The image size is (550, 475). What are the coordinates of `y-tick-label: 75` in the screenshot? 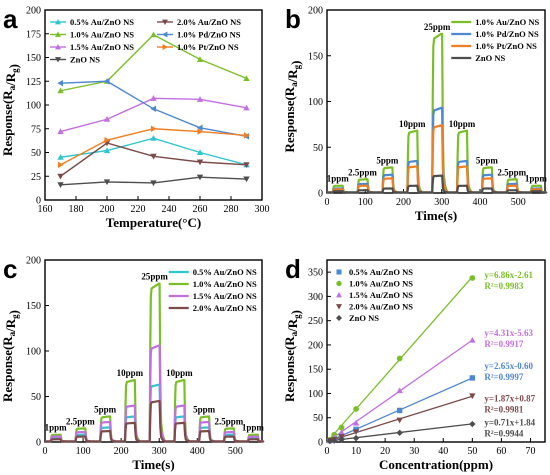 It's located at (36, 129).